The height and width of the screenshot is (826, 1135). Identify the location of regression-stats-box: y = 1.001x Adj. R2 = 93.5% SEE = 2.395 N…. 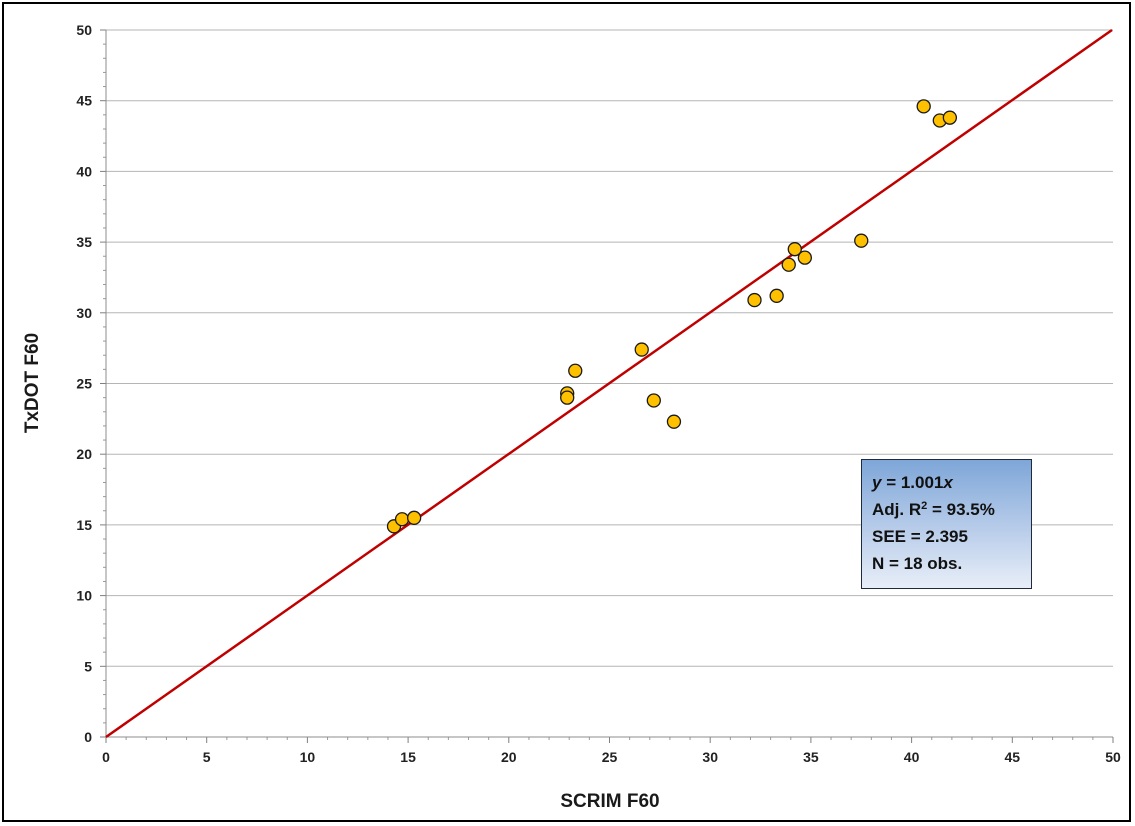
(946, 524).